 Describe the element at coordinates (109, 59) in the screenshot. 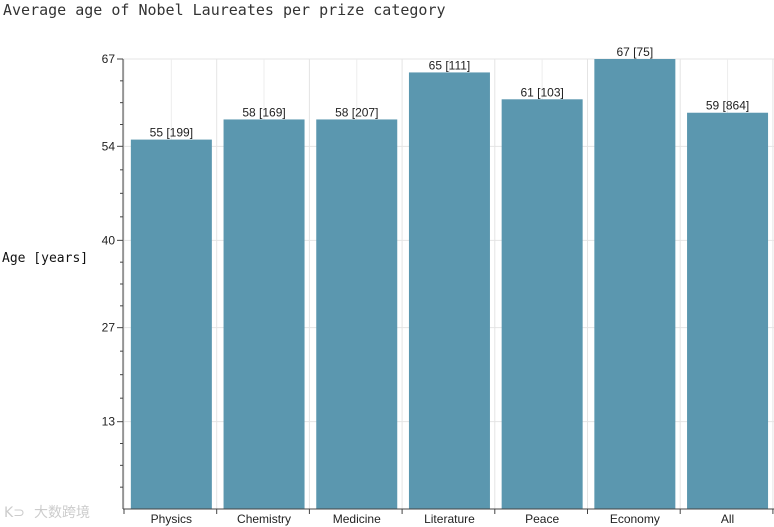

I see `y-tick-label: 67` at that location.